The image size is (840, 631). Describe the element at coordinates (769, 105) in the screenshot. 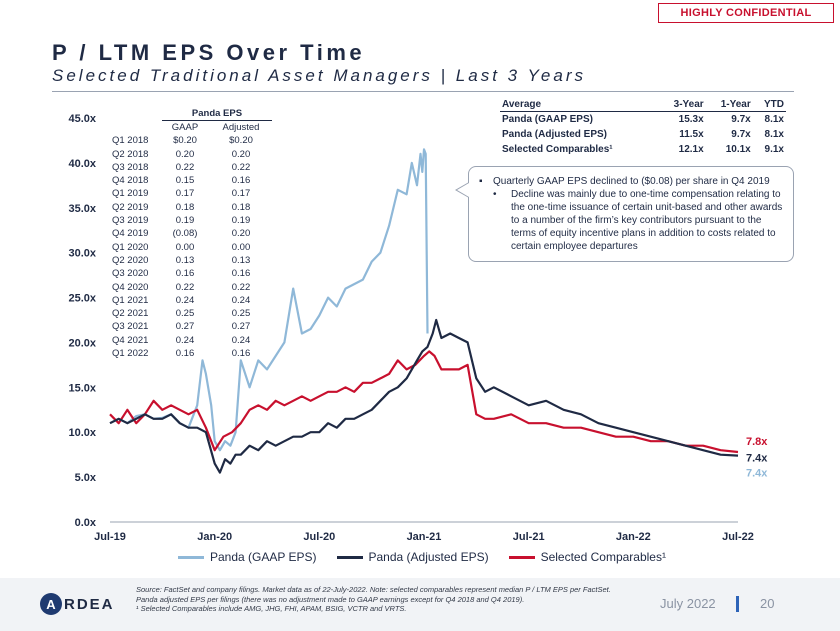

I see `avg-header-ytd: YTD` at that location.